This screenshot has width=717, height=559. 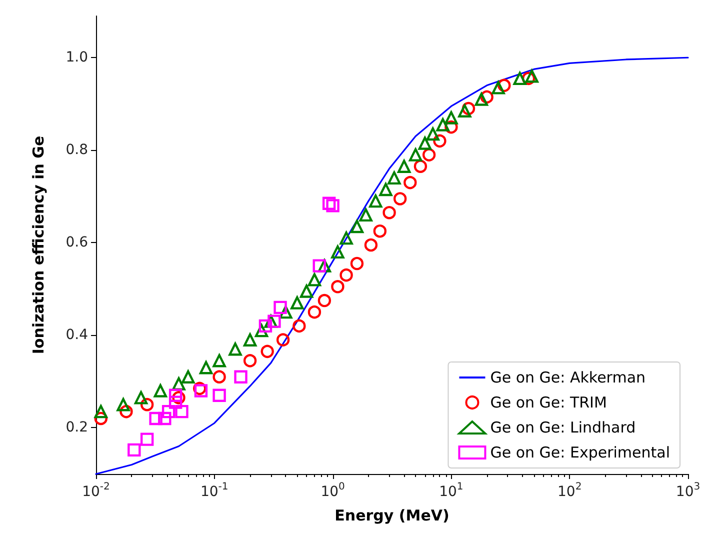 What do you see at coordinates (548, 403) in the screenshot?
I see `legend-label: Ge on Ge: TRIM` at bounding box center [548, 403].